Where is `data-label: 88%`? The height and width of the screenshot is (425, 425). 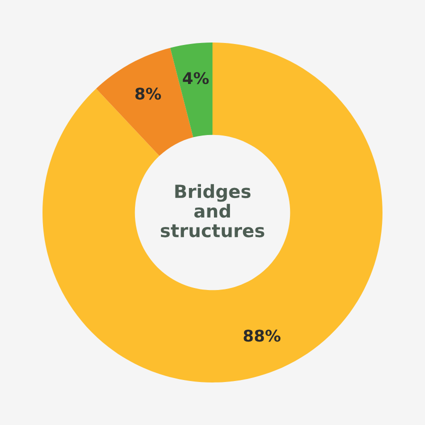
data-label: 88% is located at coordinates (262, 336).